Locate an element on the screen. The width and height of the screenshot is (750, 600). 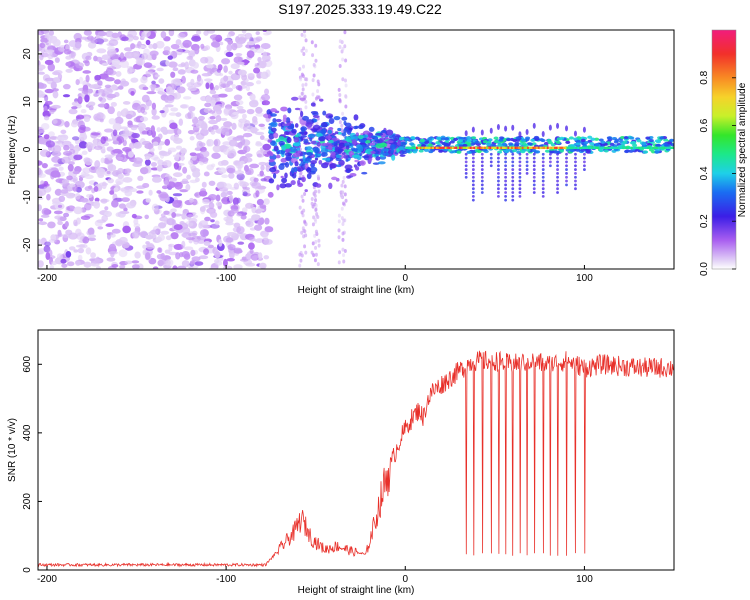
spectrogram-x-tick-label: -100 is located at coordinates (226, 278).